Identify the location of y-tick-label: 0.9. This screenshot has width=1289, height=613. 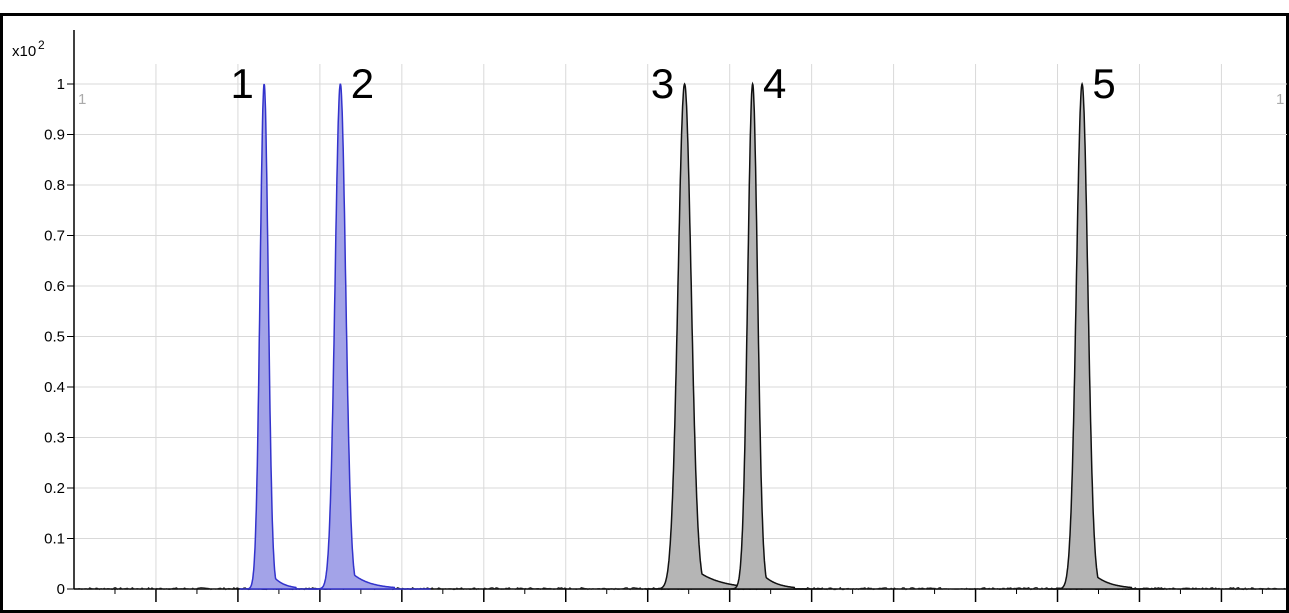
(54, 135).